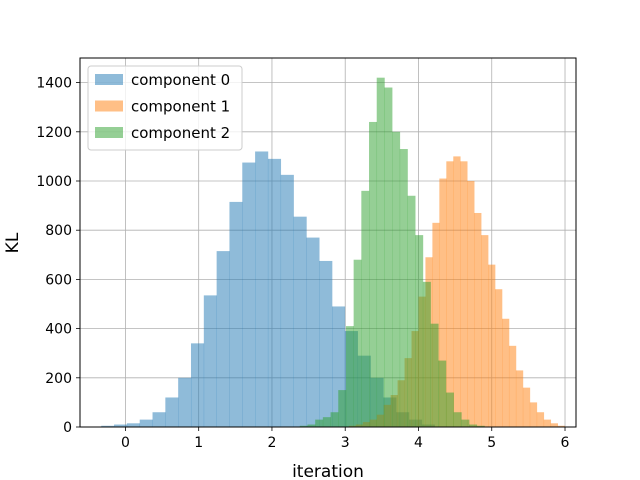 This screenshot has width=640, height=480. I want to click on x-tick-label: 2, so click(271, 443).